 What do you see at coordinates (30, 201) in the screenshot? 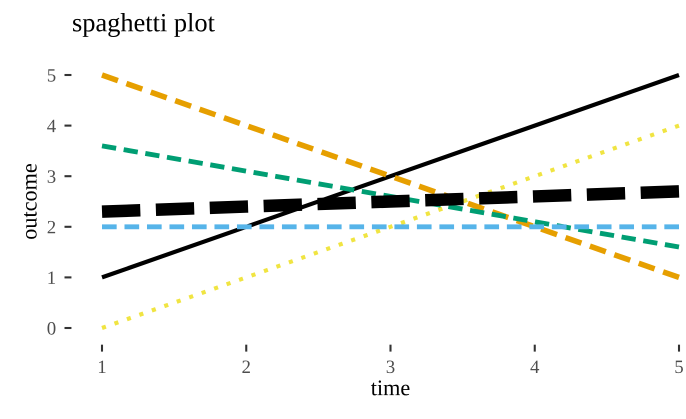
I see `y-axis-title: outcome` at bounding box center [30, 201].